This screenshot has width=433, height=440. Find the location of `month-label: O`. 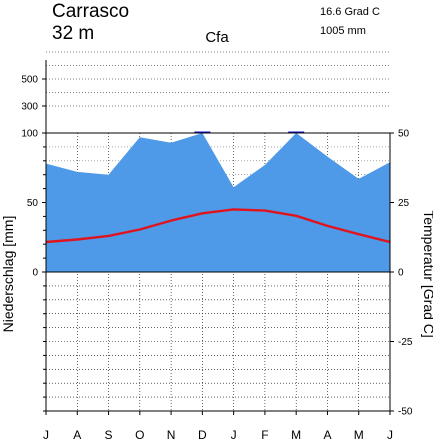

month-label: O is located at coordinates (139, 434).